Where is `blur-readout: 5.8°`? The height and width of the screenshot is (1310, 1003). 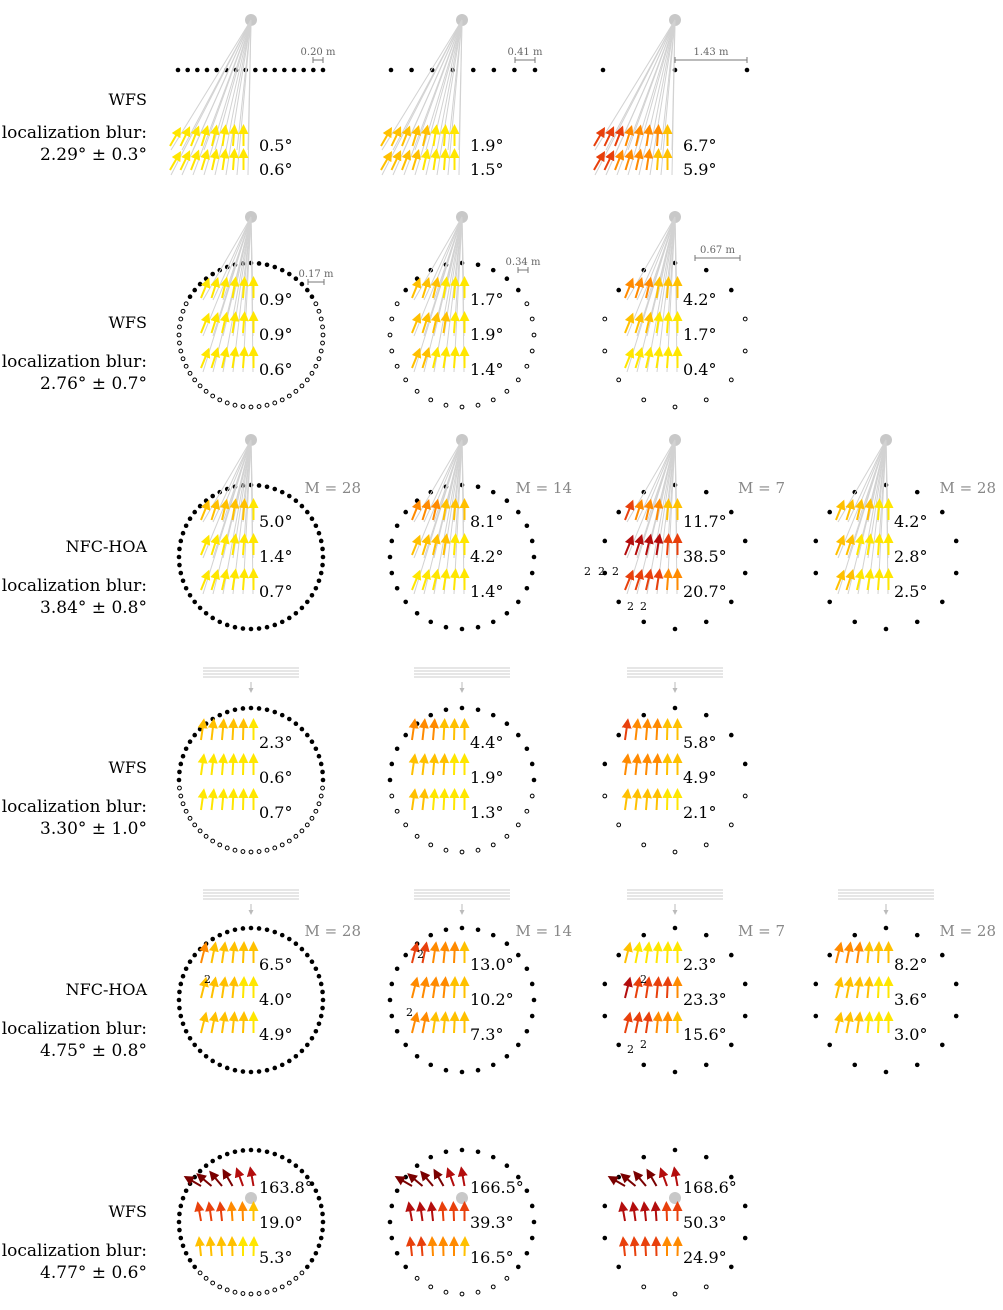 blur-readout: 5.8° is located at coordinates (699, 742).